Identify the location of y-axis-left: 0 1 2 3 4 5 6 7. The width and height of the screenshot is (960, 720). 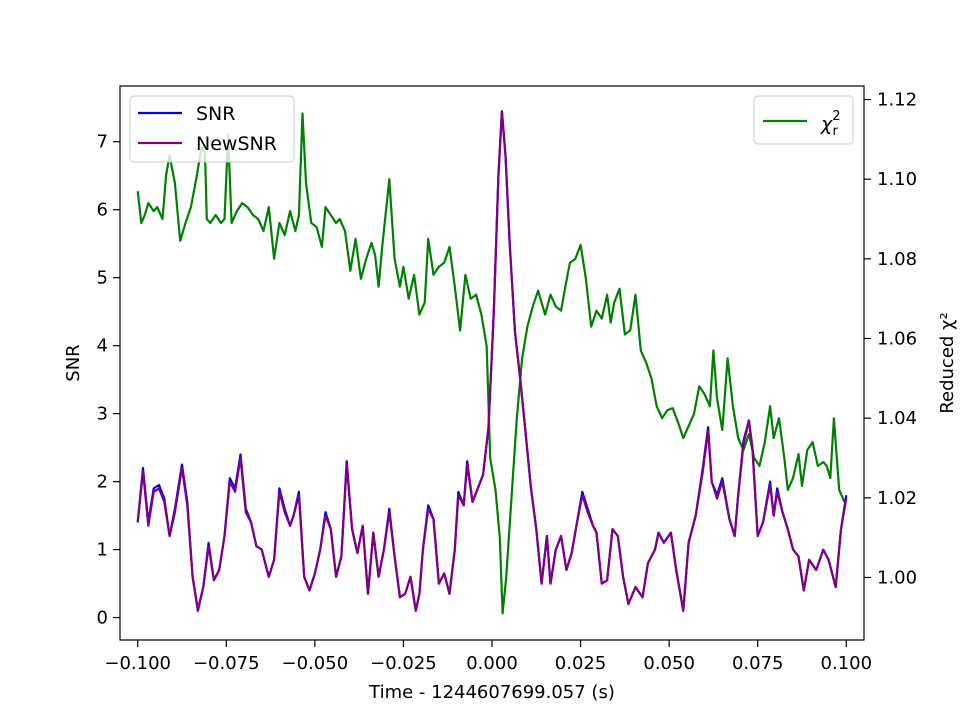
(108, 380).